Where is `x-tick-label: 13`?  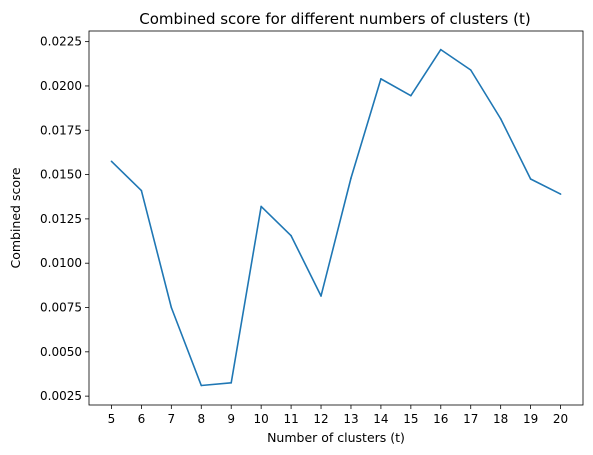 x-tick-label: 13 is located at coordinates (350, 419).